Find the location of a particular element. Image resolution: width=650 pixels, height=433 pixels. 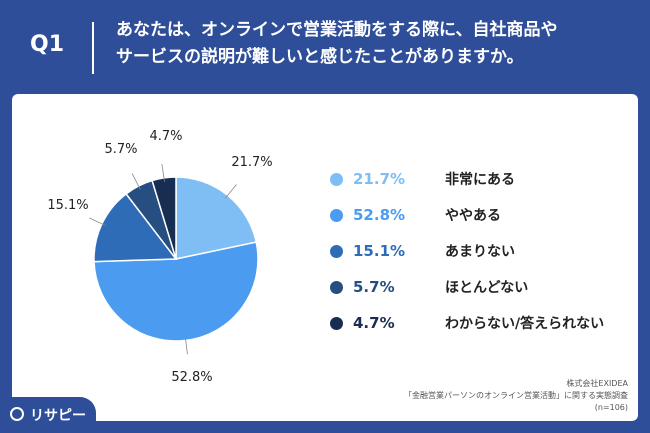

slice-label: 52.8% is located at coordinates (191, 377).